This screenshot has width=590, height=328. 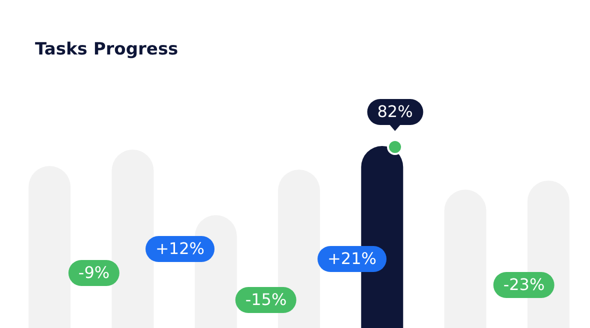 I want to click on text: 82%, so click(x=395, y=112).